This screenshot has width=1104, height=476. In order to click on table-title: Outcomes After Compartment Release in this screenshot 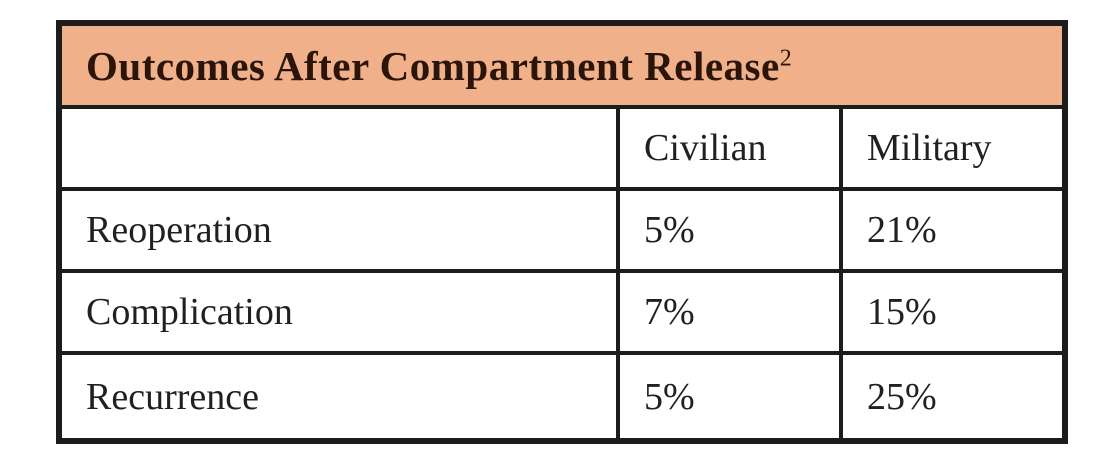, I will do `click(433, 65)`.